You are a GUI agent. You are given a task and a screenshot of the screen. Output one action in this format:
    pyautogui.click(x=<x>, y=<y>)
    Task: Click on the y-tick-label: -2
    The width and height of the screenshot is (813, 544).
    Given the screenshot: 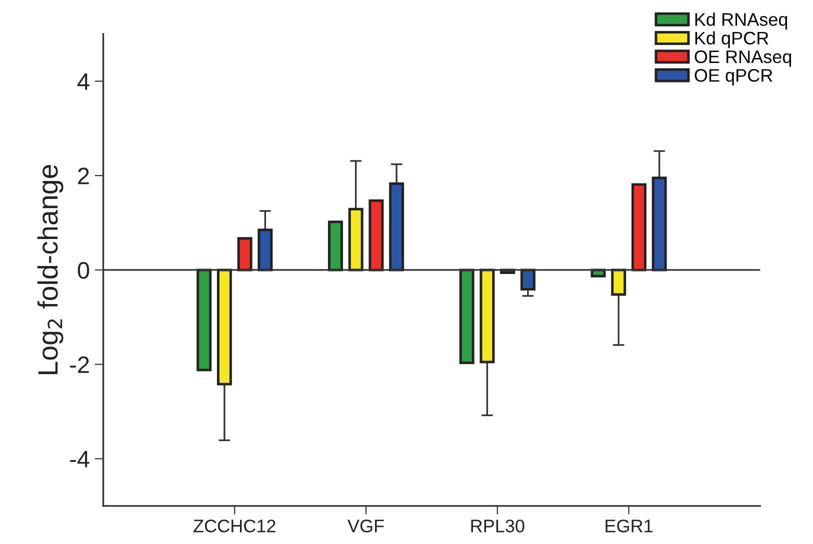 What is the action you would take?
    pyautogui.click(x=79, y=364)
    